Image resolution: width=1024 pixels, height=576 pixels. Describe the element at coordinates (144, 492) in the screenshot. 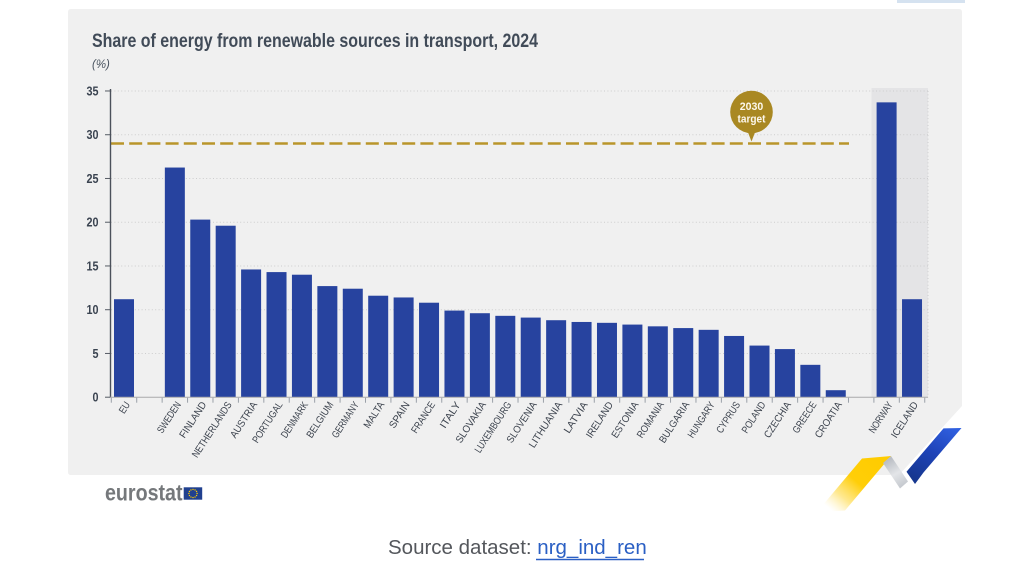

I see `svg-text: eurostat` at that location.